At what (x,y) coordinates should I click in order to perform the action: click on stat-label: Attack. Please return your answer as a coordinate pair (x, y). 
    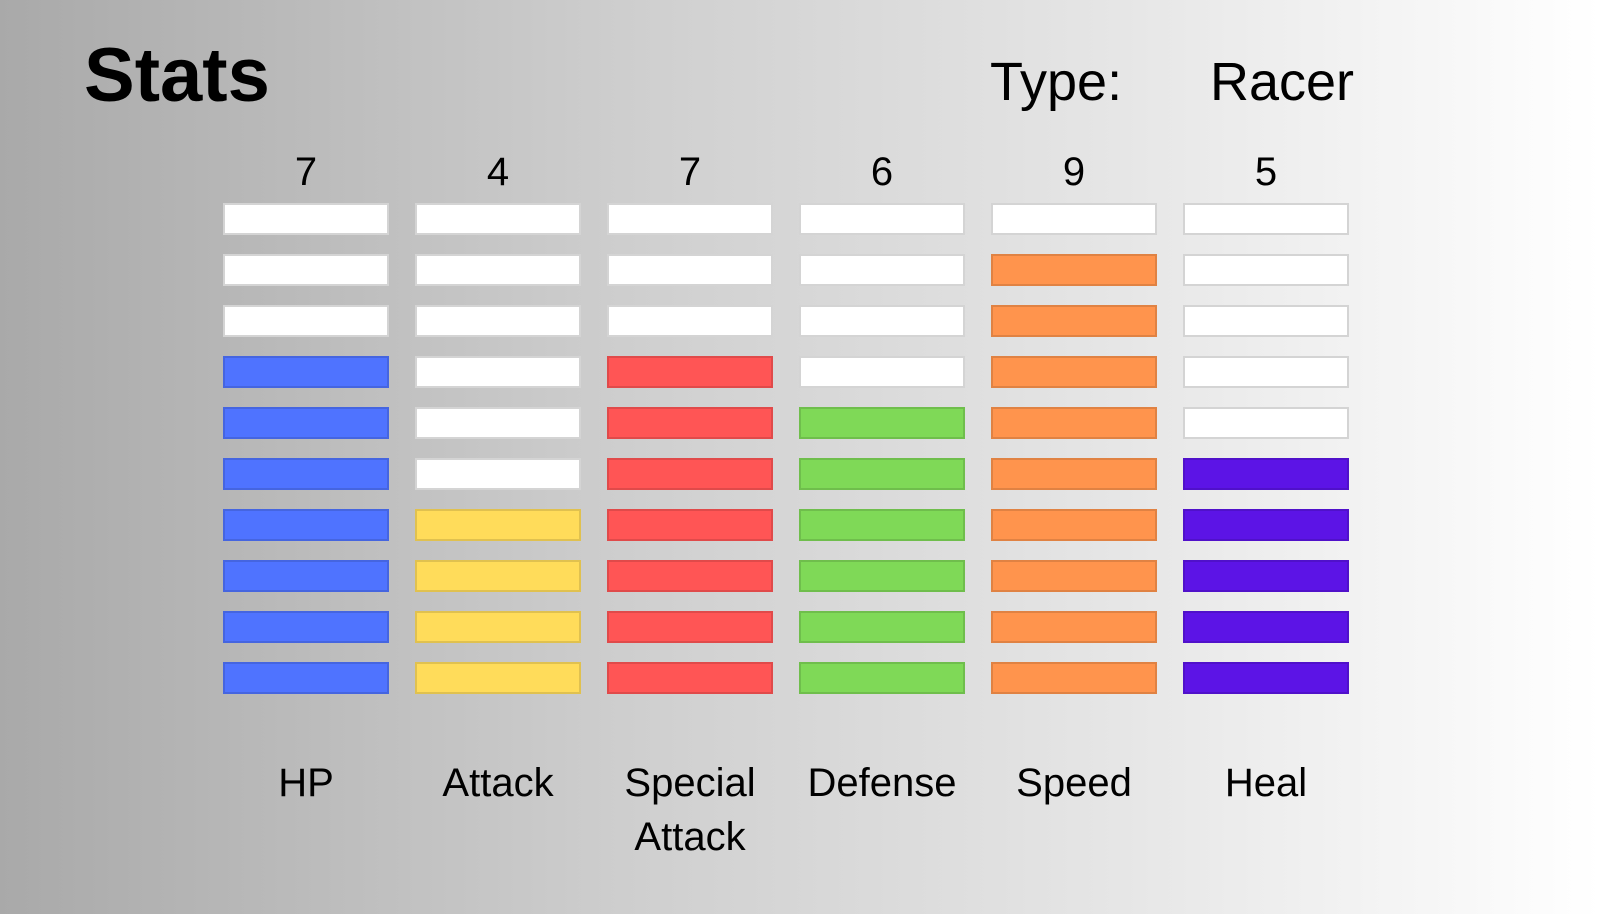
    Looking at the image, I should click on (498, 783).